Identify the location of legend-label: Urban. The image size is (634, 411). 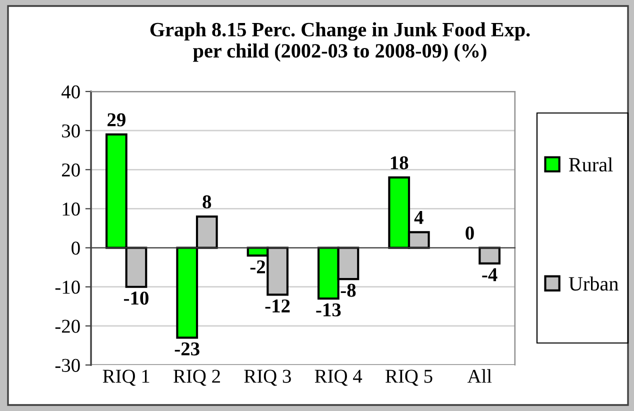
(593, 283).